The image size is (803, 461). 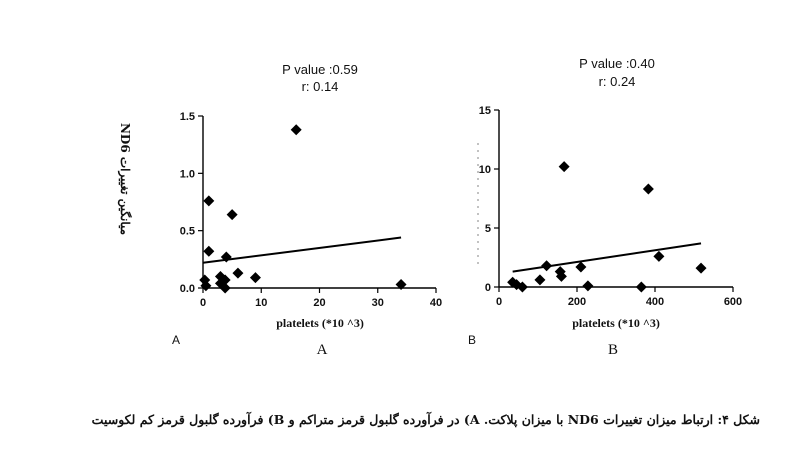 What do you see at coordinates (472, 340) in the screenshot?
I see `panel-letter-b: B` at bounding box center [472, 340].